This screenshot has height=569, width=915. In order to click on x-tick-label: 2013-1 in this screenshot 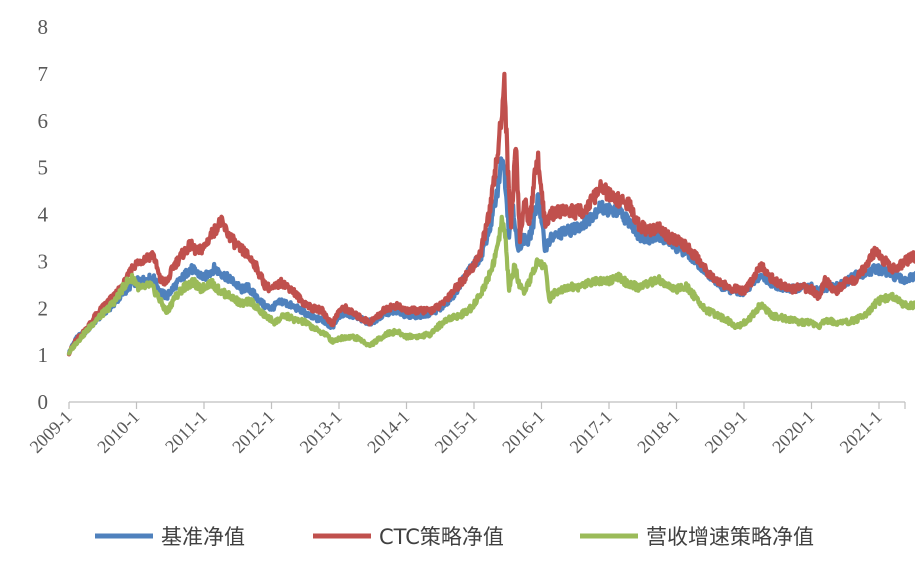, I will do `click(321, 432)`.